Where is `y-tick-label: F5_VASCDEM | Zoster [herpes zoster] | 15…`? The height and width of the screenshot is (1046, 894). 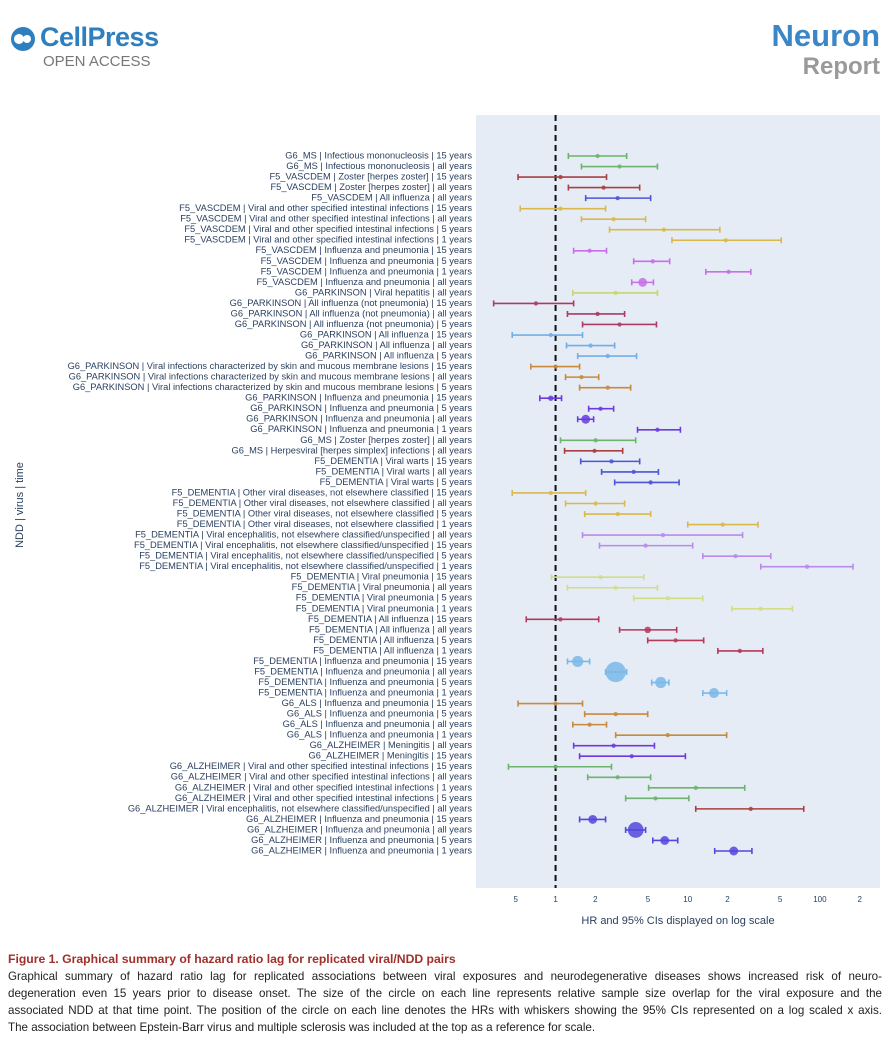 y-tick-label: F5_VASCDEM | Zoster [herpes zoster] | 15… is located at coordinates (370, 177).